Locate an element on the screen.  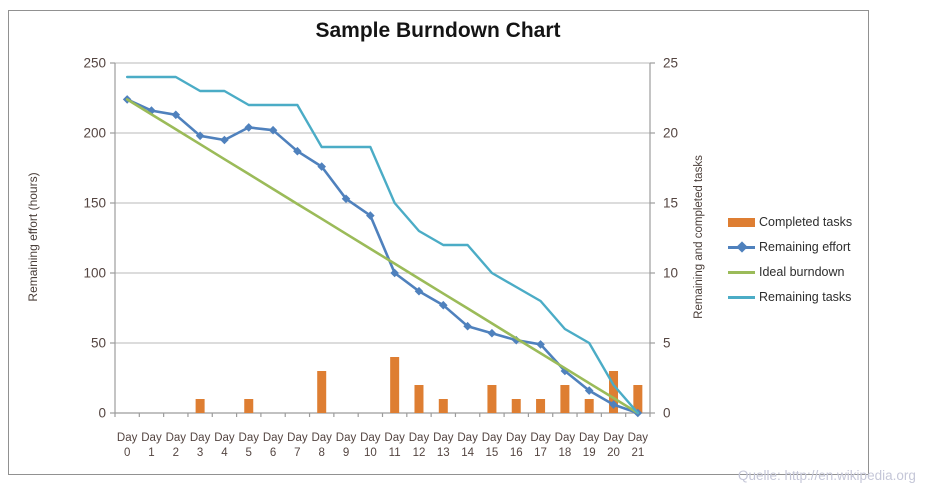
y-axis-left-tick-label-200: 200 is located at coordinates (94, 133).